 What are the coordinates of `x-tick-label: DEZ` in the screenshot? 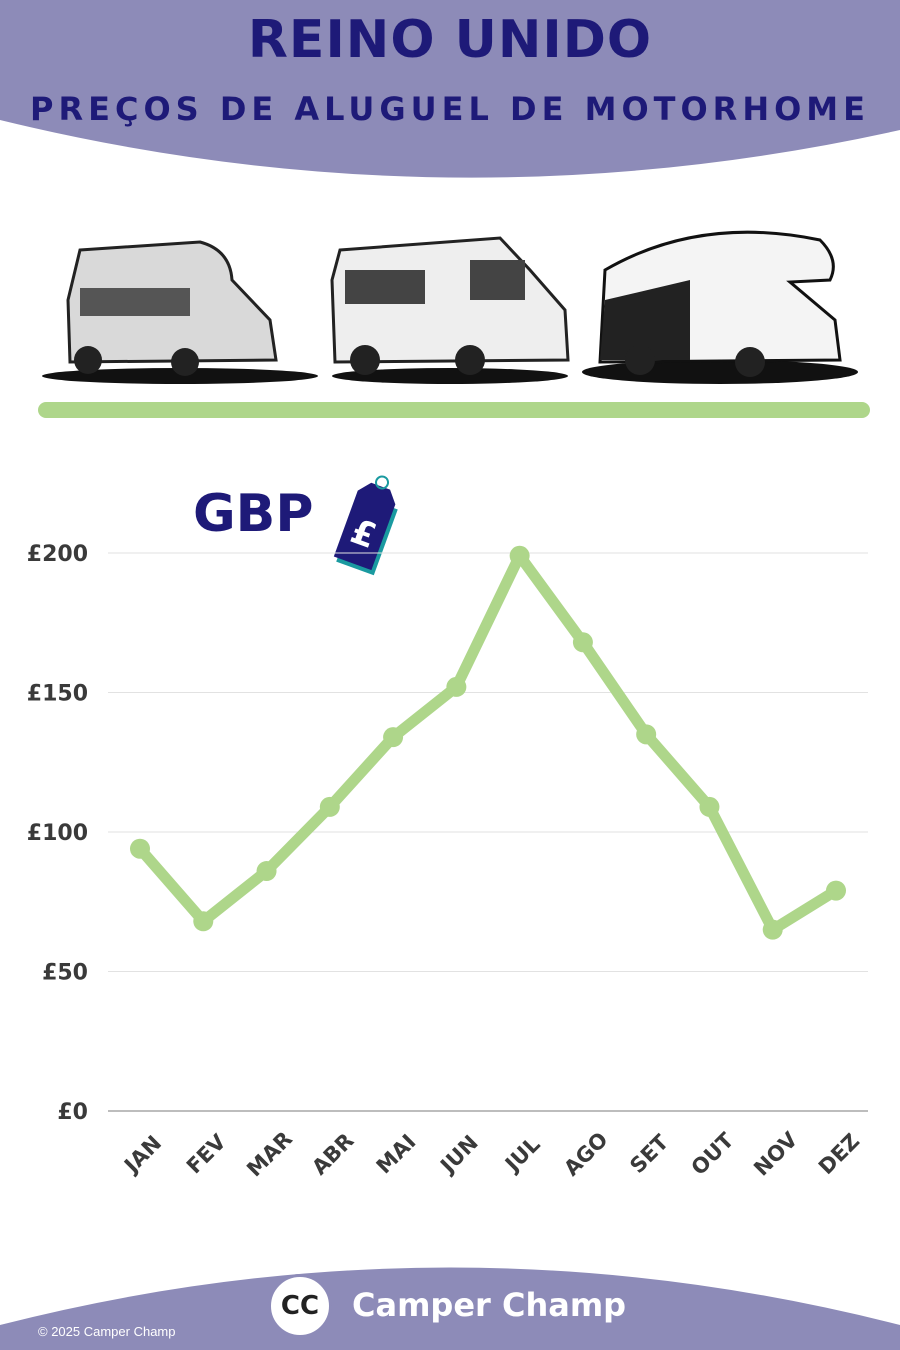 It's located at (839, 1154).